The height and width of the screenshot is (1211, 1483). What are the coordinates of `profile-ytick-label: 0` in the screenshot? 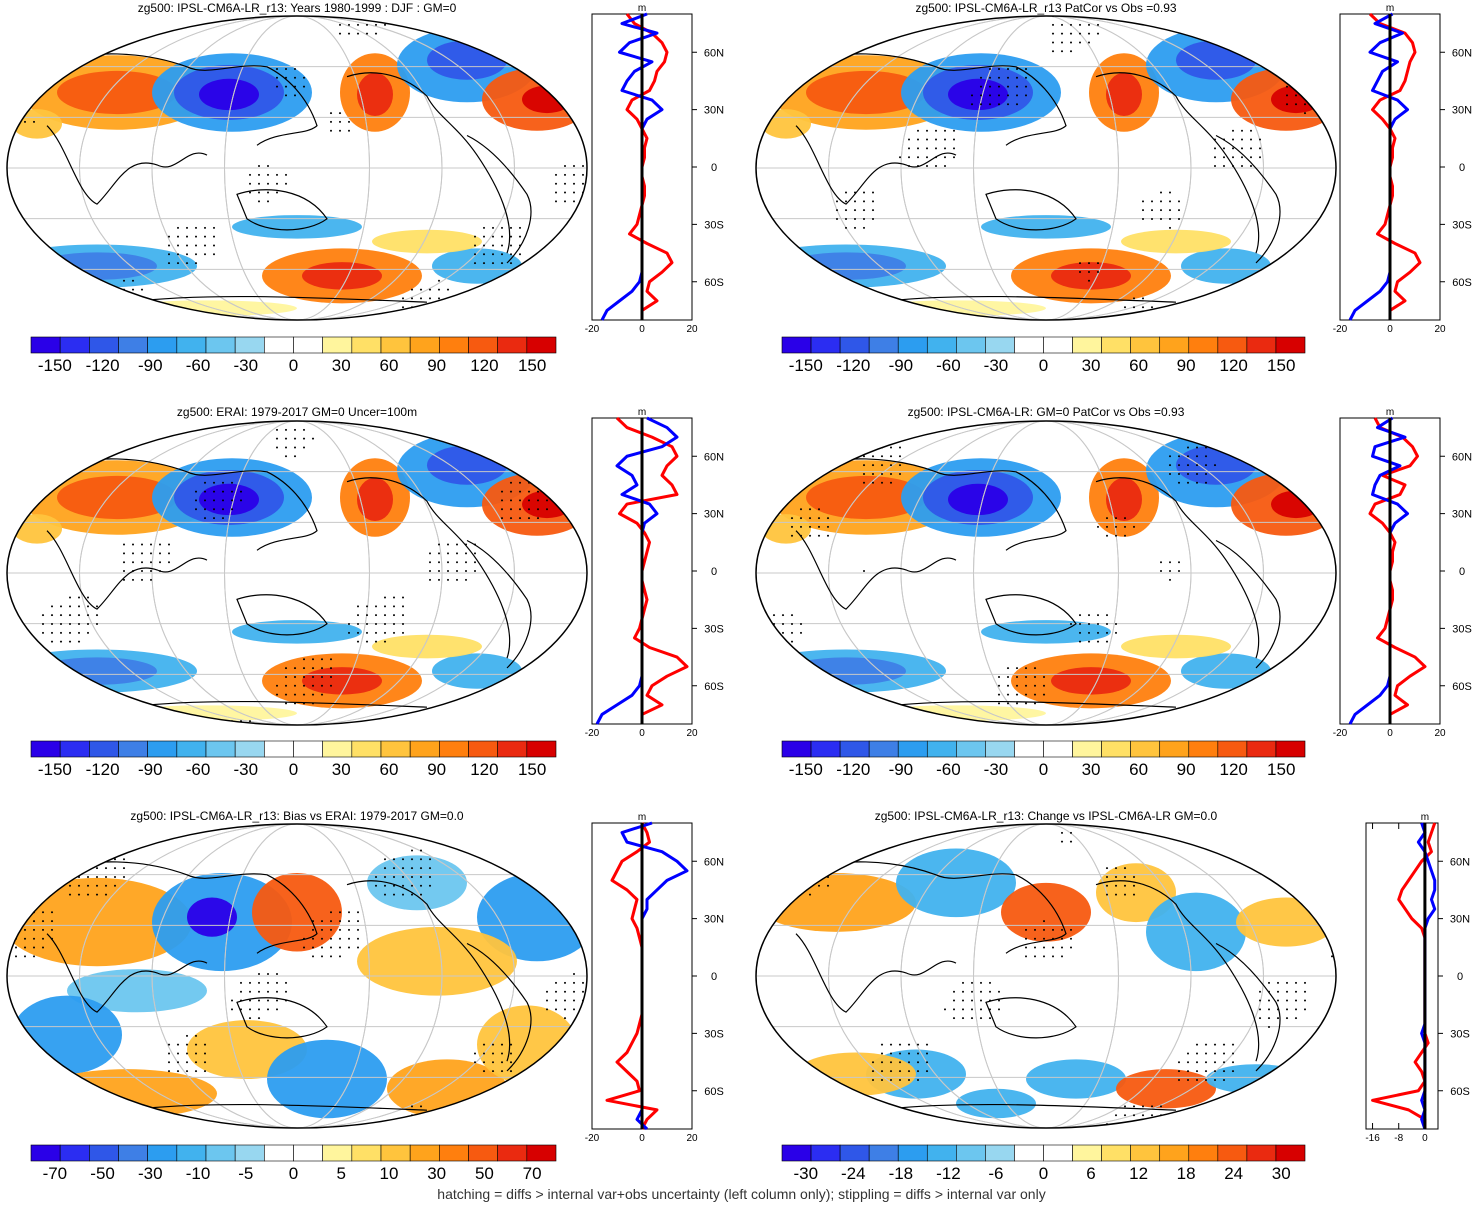 It's located at (1462, 572).